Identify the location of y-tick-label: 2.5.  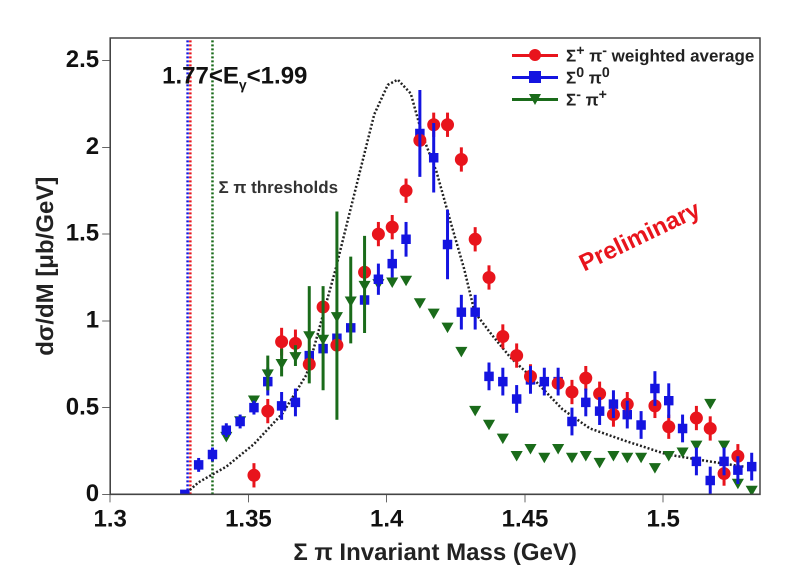
(83, 60).